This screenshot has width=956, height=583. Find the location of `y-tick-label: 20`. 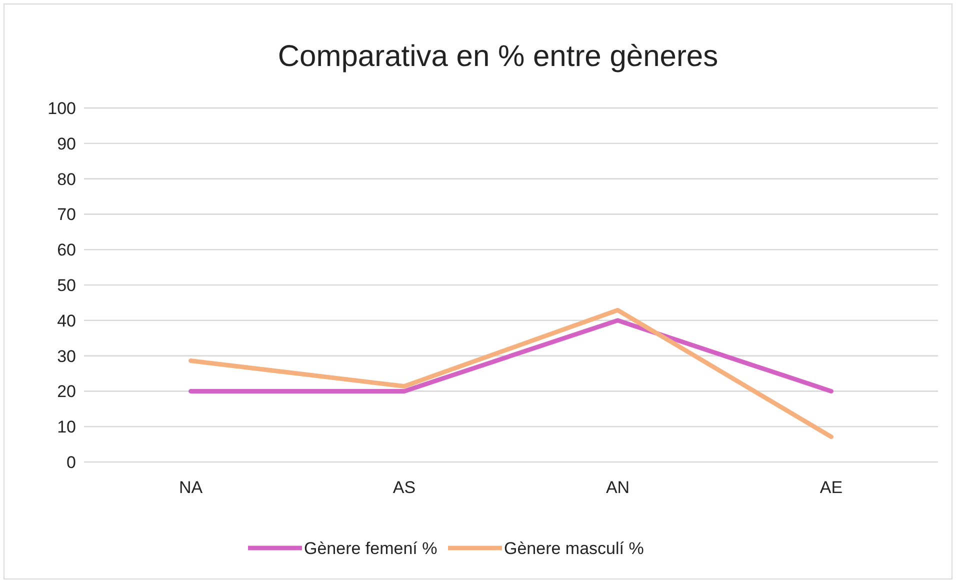

y-tick-label: 20 is located at coordinates (66, 392).